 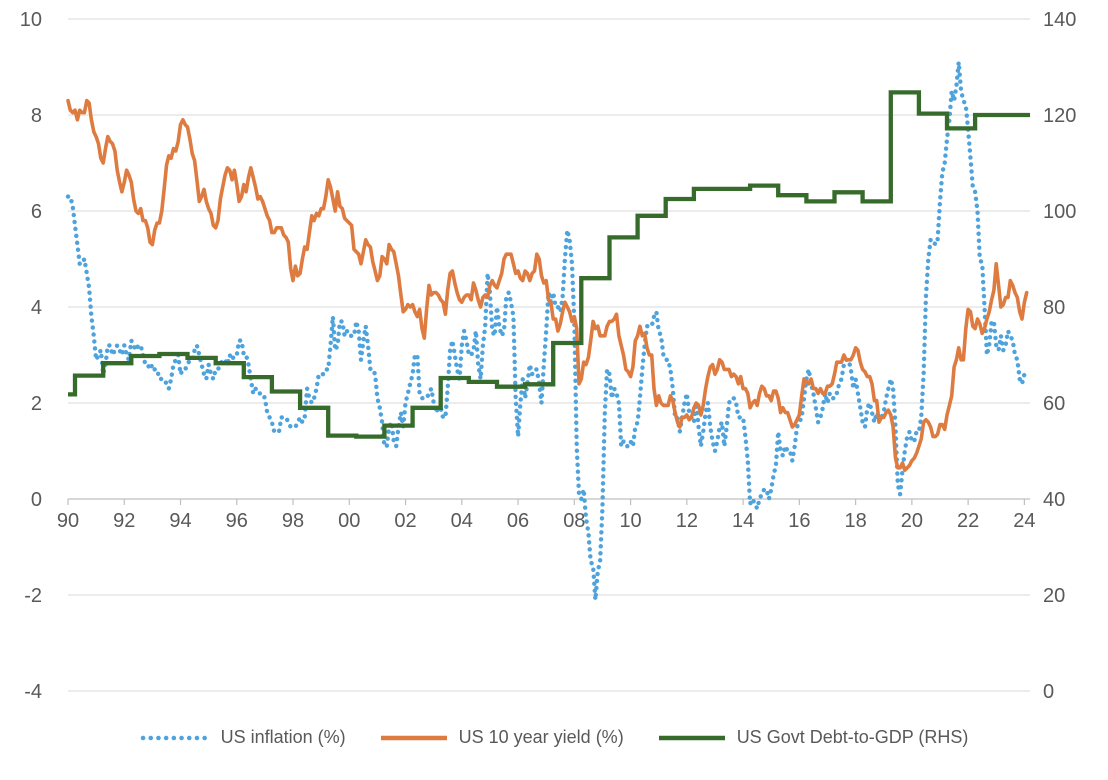 What do you see at coordinates (293, 521) in the screenshot?
I see `x-axis-tick: 98` at bounding box center [293, 521].